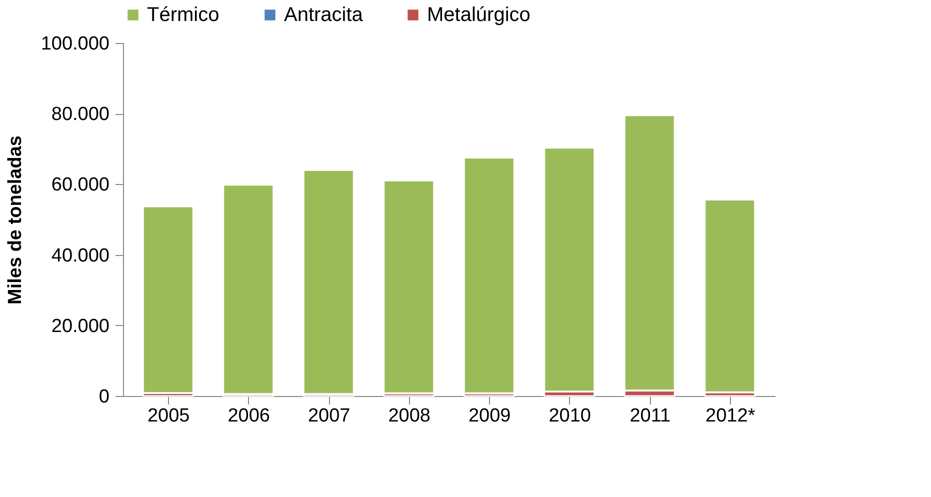  I want to click on y-tick-label: 40.000, so click(80, 255).